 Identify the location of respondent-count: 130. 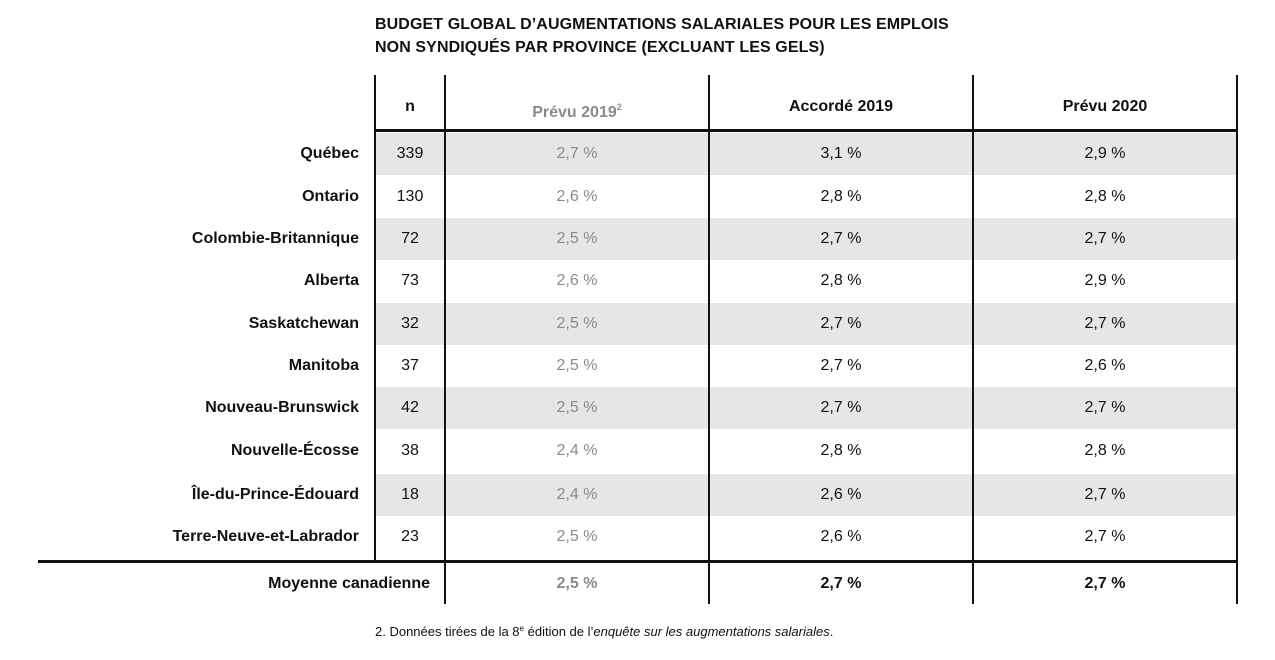
(410, 196).